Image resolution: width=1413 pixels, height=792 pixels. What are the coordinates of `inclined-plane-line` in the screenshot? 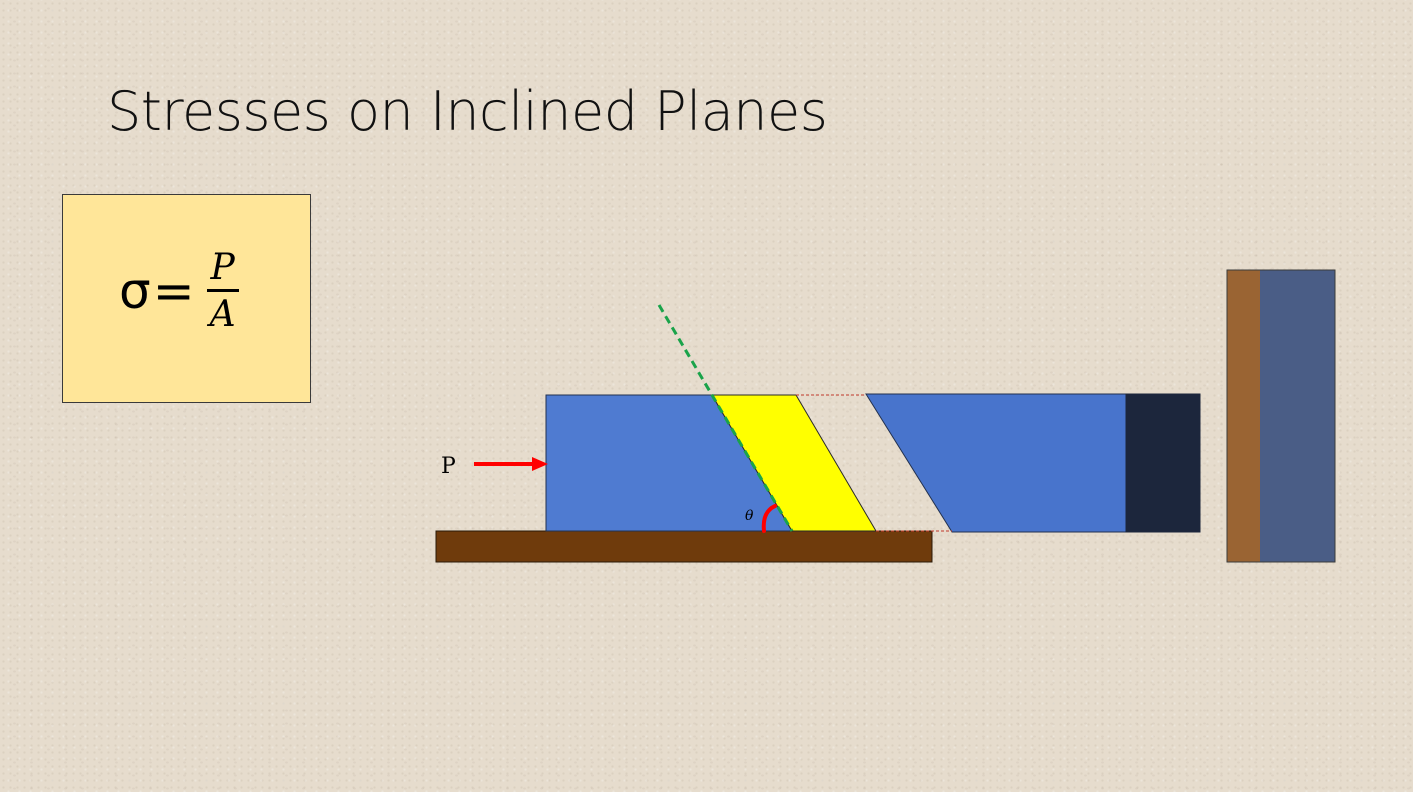 It's located at (725, 418).